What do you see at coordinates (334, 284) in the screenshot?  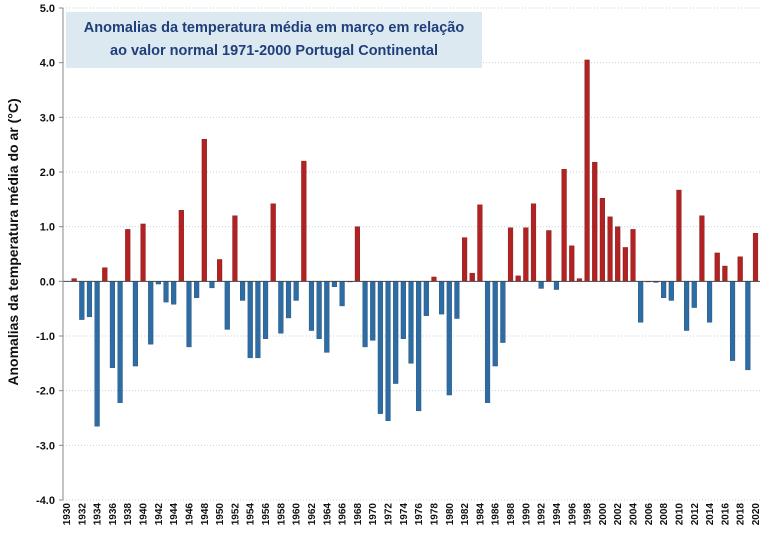 I see `bar-1965` at bounding box center [334, 284].